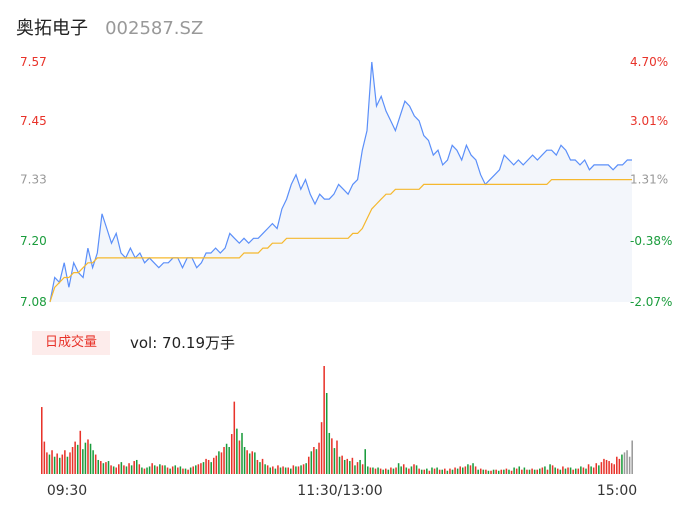 This screenshot has width=686, height=524. Describe the element at coordinates (33, 121) in the screenshot. I see `y-tick-left-1: 7.45` at that location.